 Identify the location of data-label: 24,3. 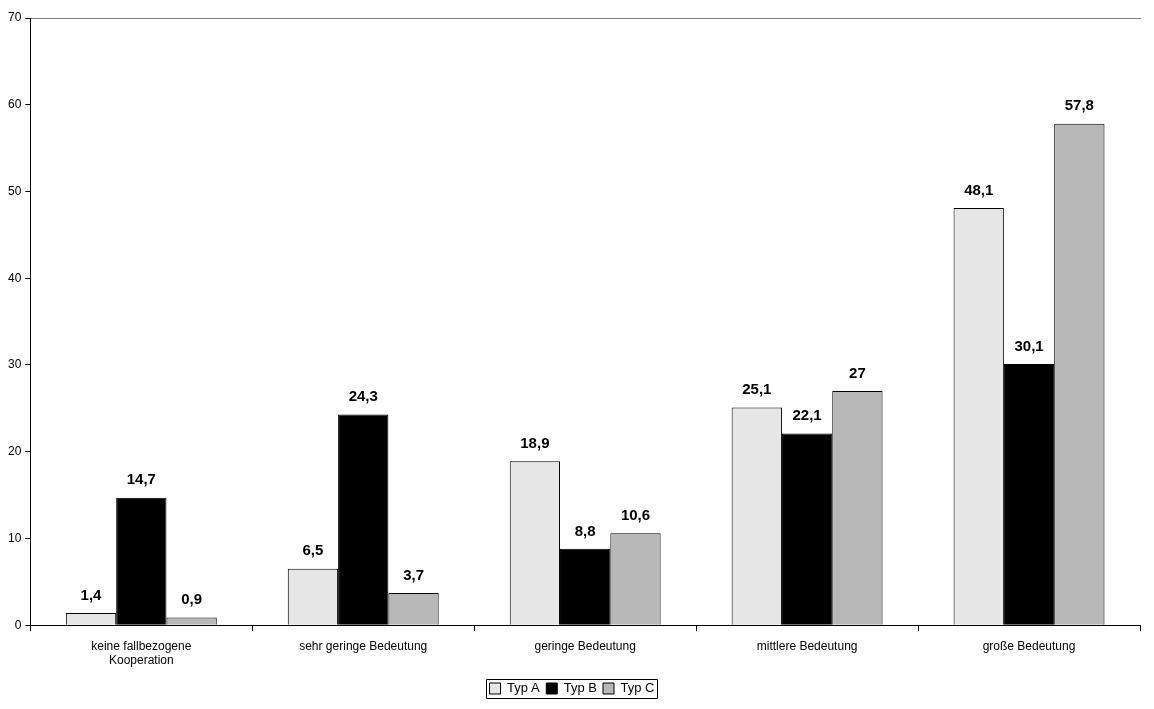
(363, 396).